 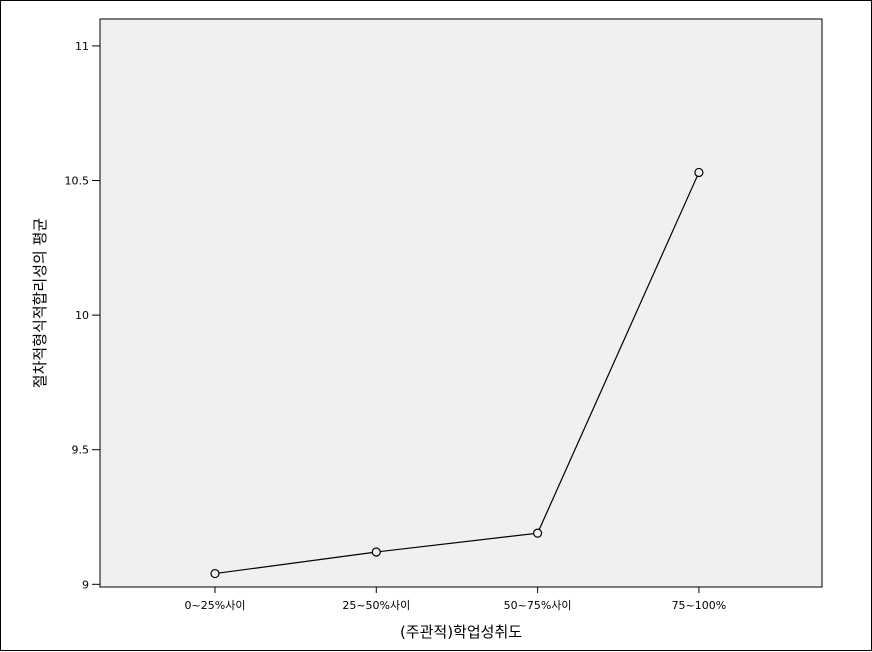 I want to click on y-tick-label: 9.5, so click(x=81, y=450).